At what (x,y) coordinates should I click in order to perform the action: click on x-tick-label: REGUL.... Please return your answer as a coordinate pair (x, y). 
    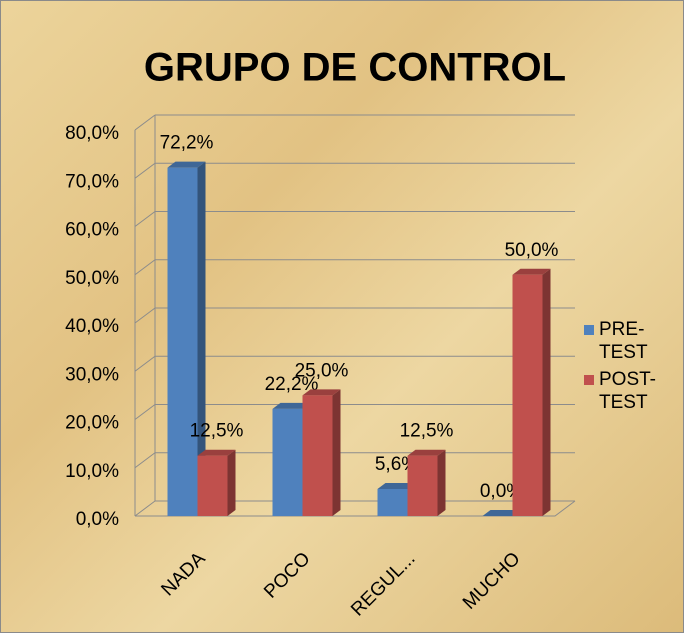
    Looking at the image, I should click on (383, 584).